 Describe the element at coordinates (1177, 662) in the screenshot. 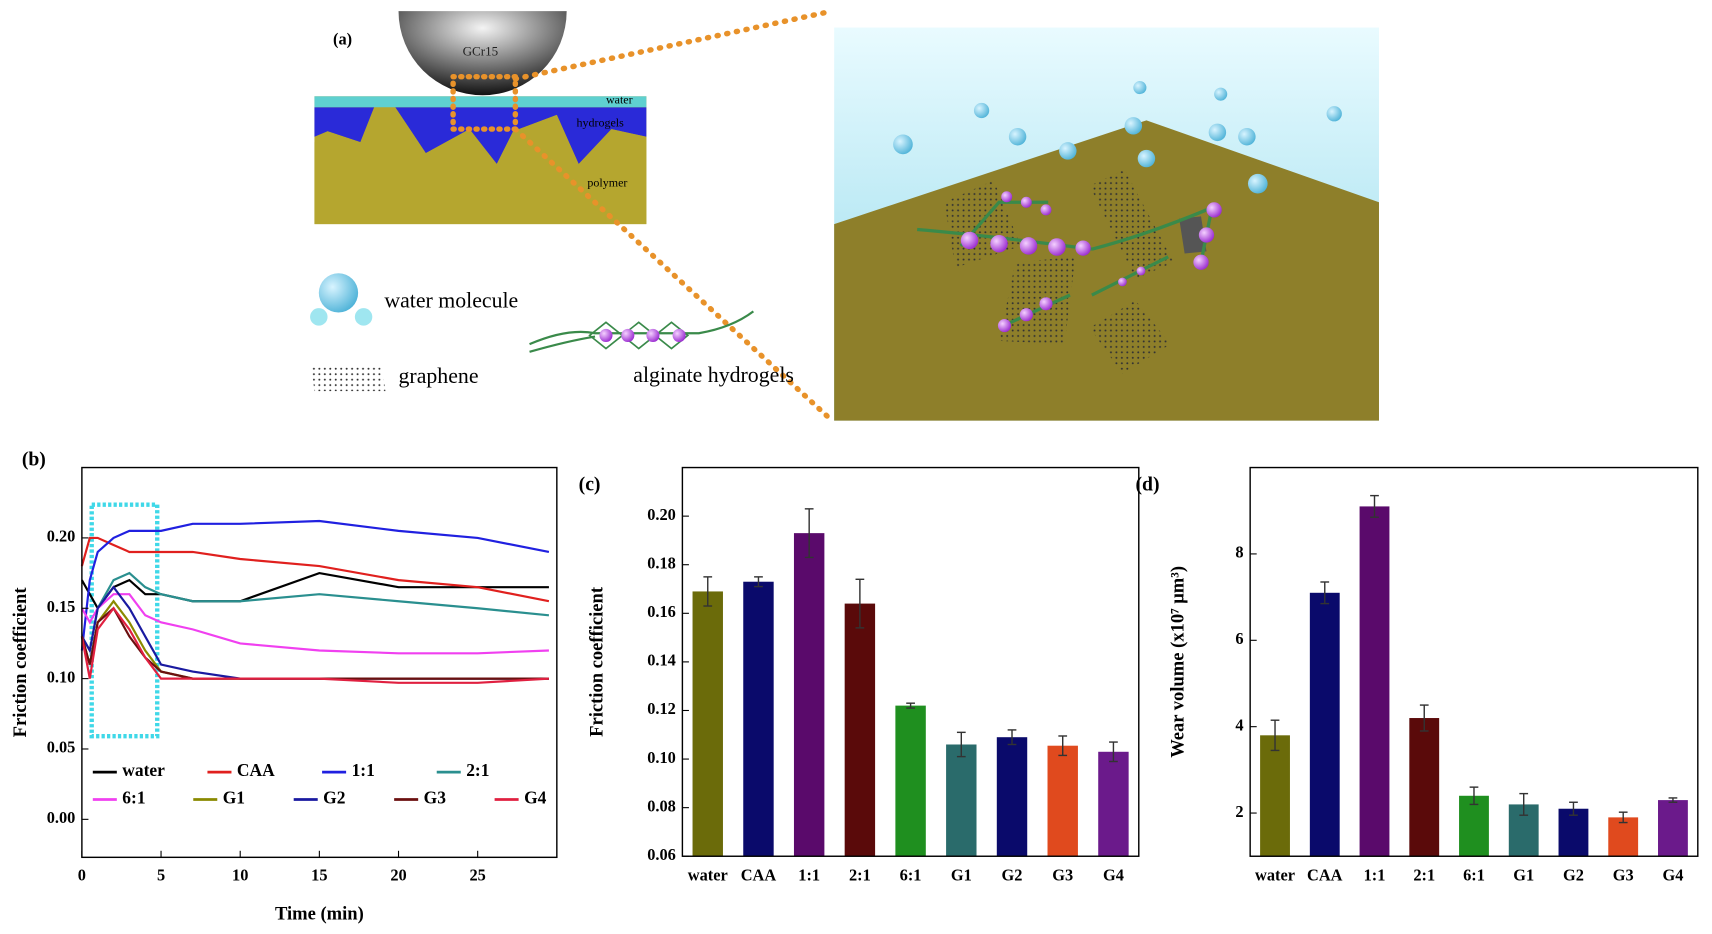

I see `y-axis-label: Wear volume (x10⁷ μm³)` at that location.